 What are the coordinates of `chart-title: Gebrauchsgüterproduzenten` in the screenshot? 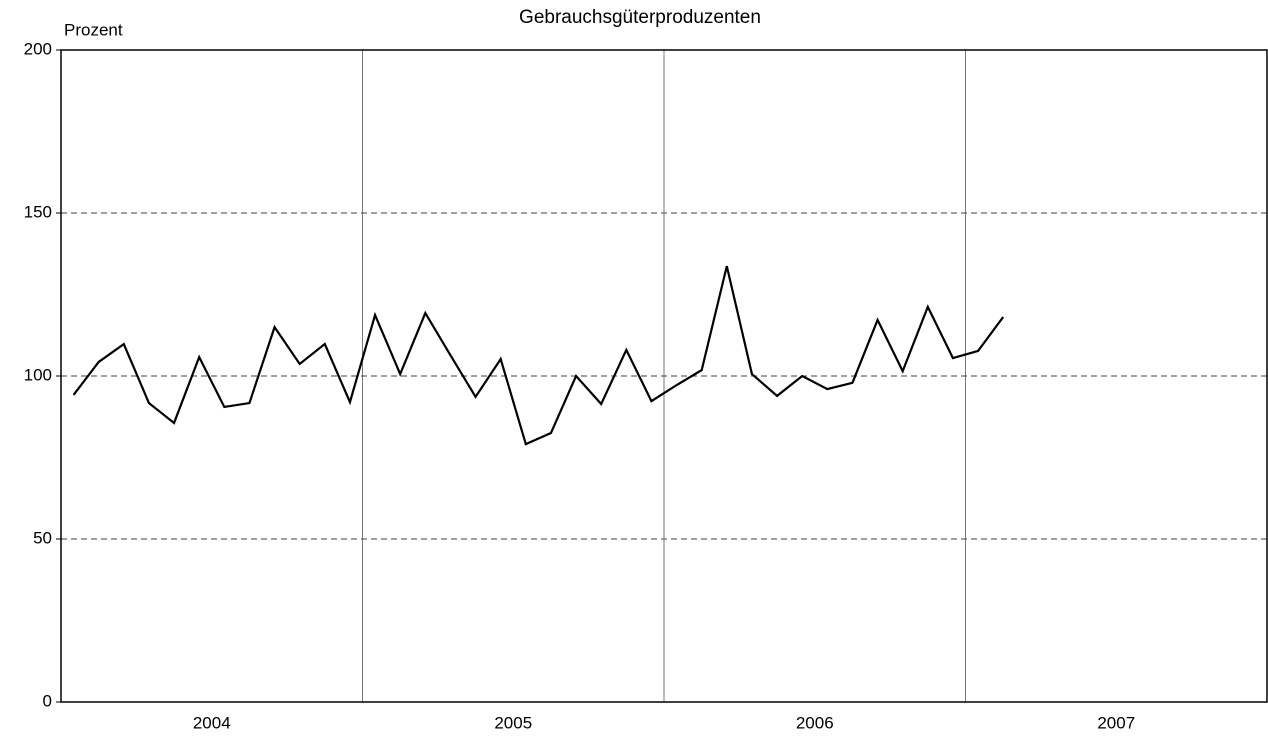 It's located at (640, 17).